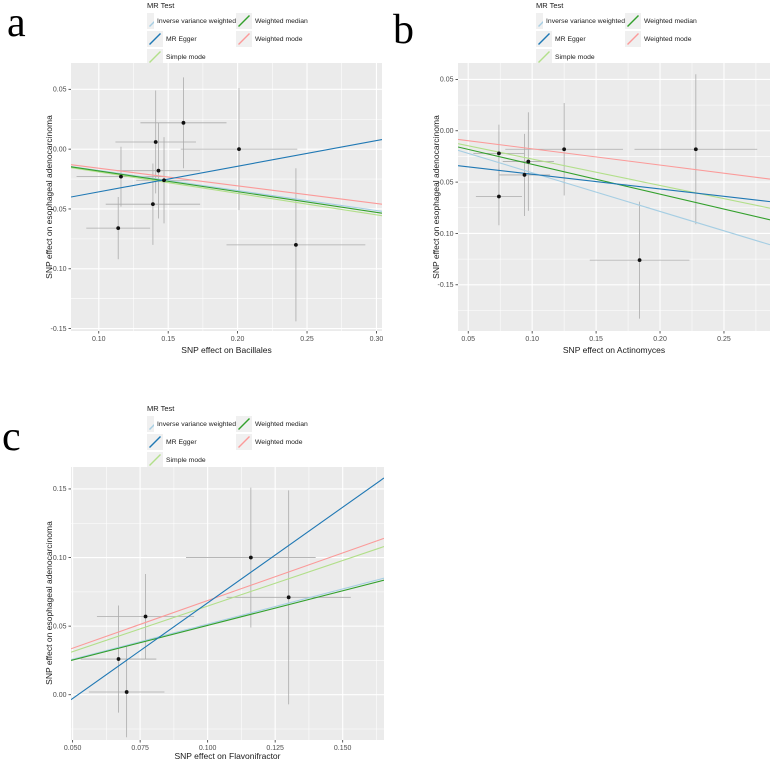  I want to click on x-axis-title-c: SNP effect on Flavonifractor, so click(227, 756).